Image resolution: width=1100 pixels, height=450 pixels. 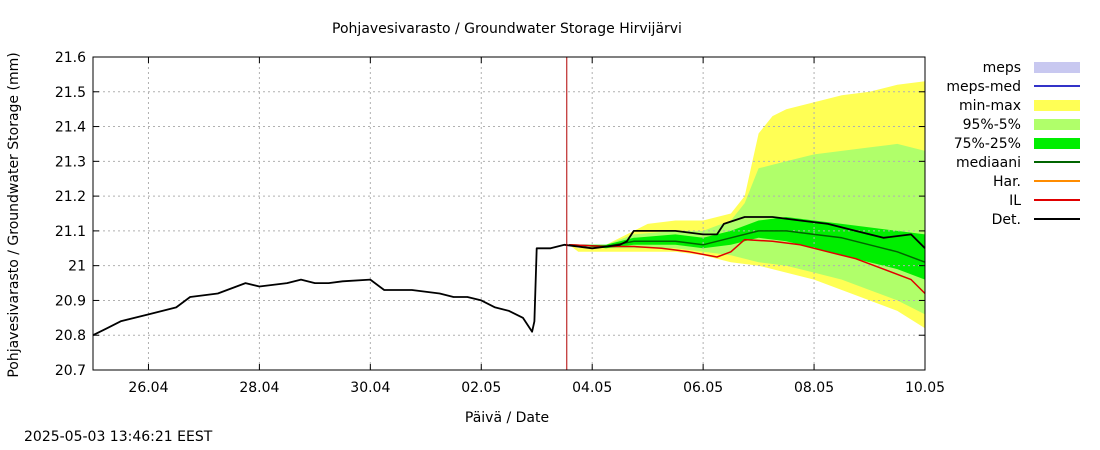 What do you see at coordinates (747, 266) in the screenshot?
I see `series-il-line` at bounding box center [747, 266].